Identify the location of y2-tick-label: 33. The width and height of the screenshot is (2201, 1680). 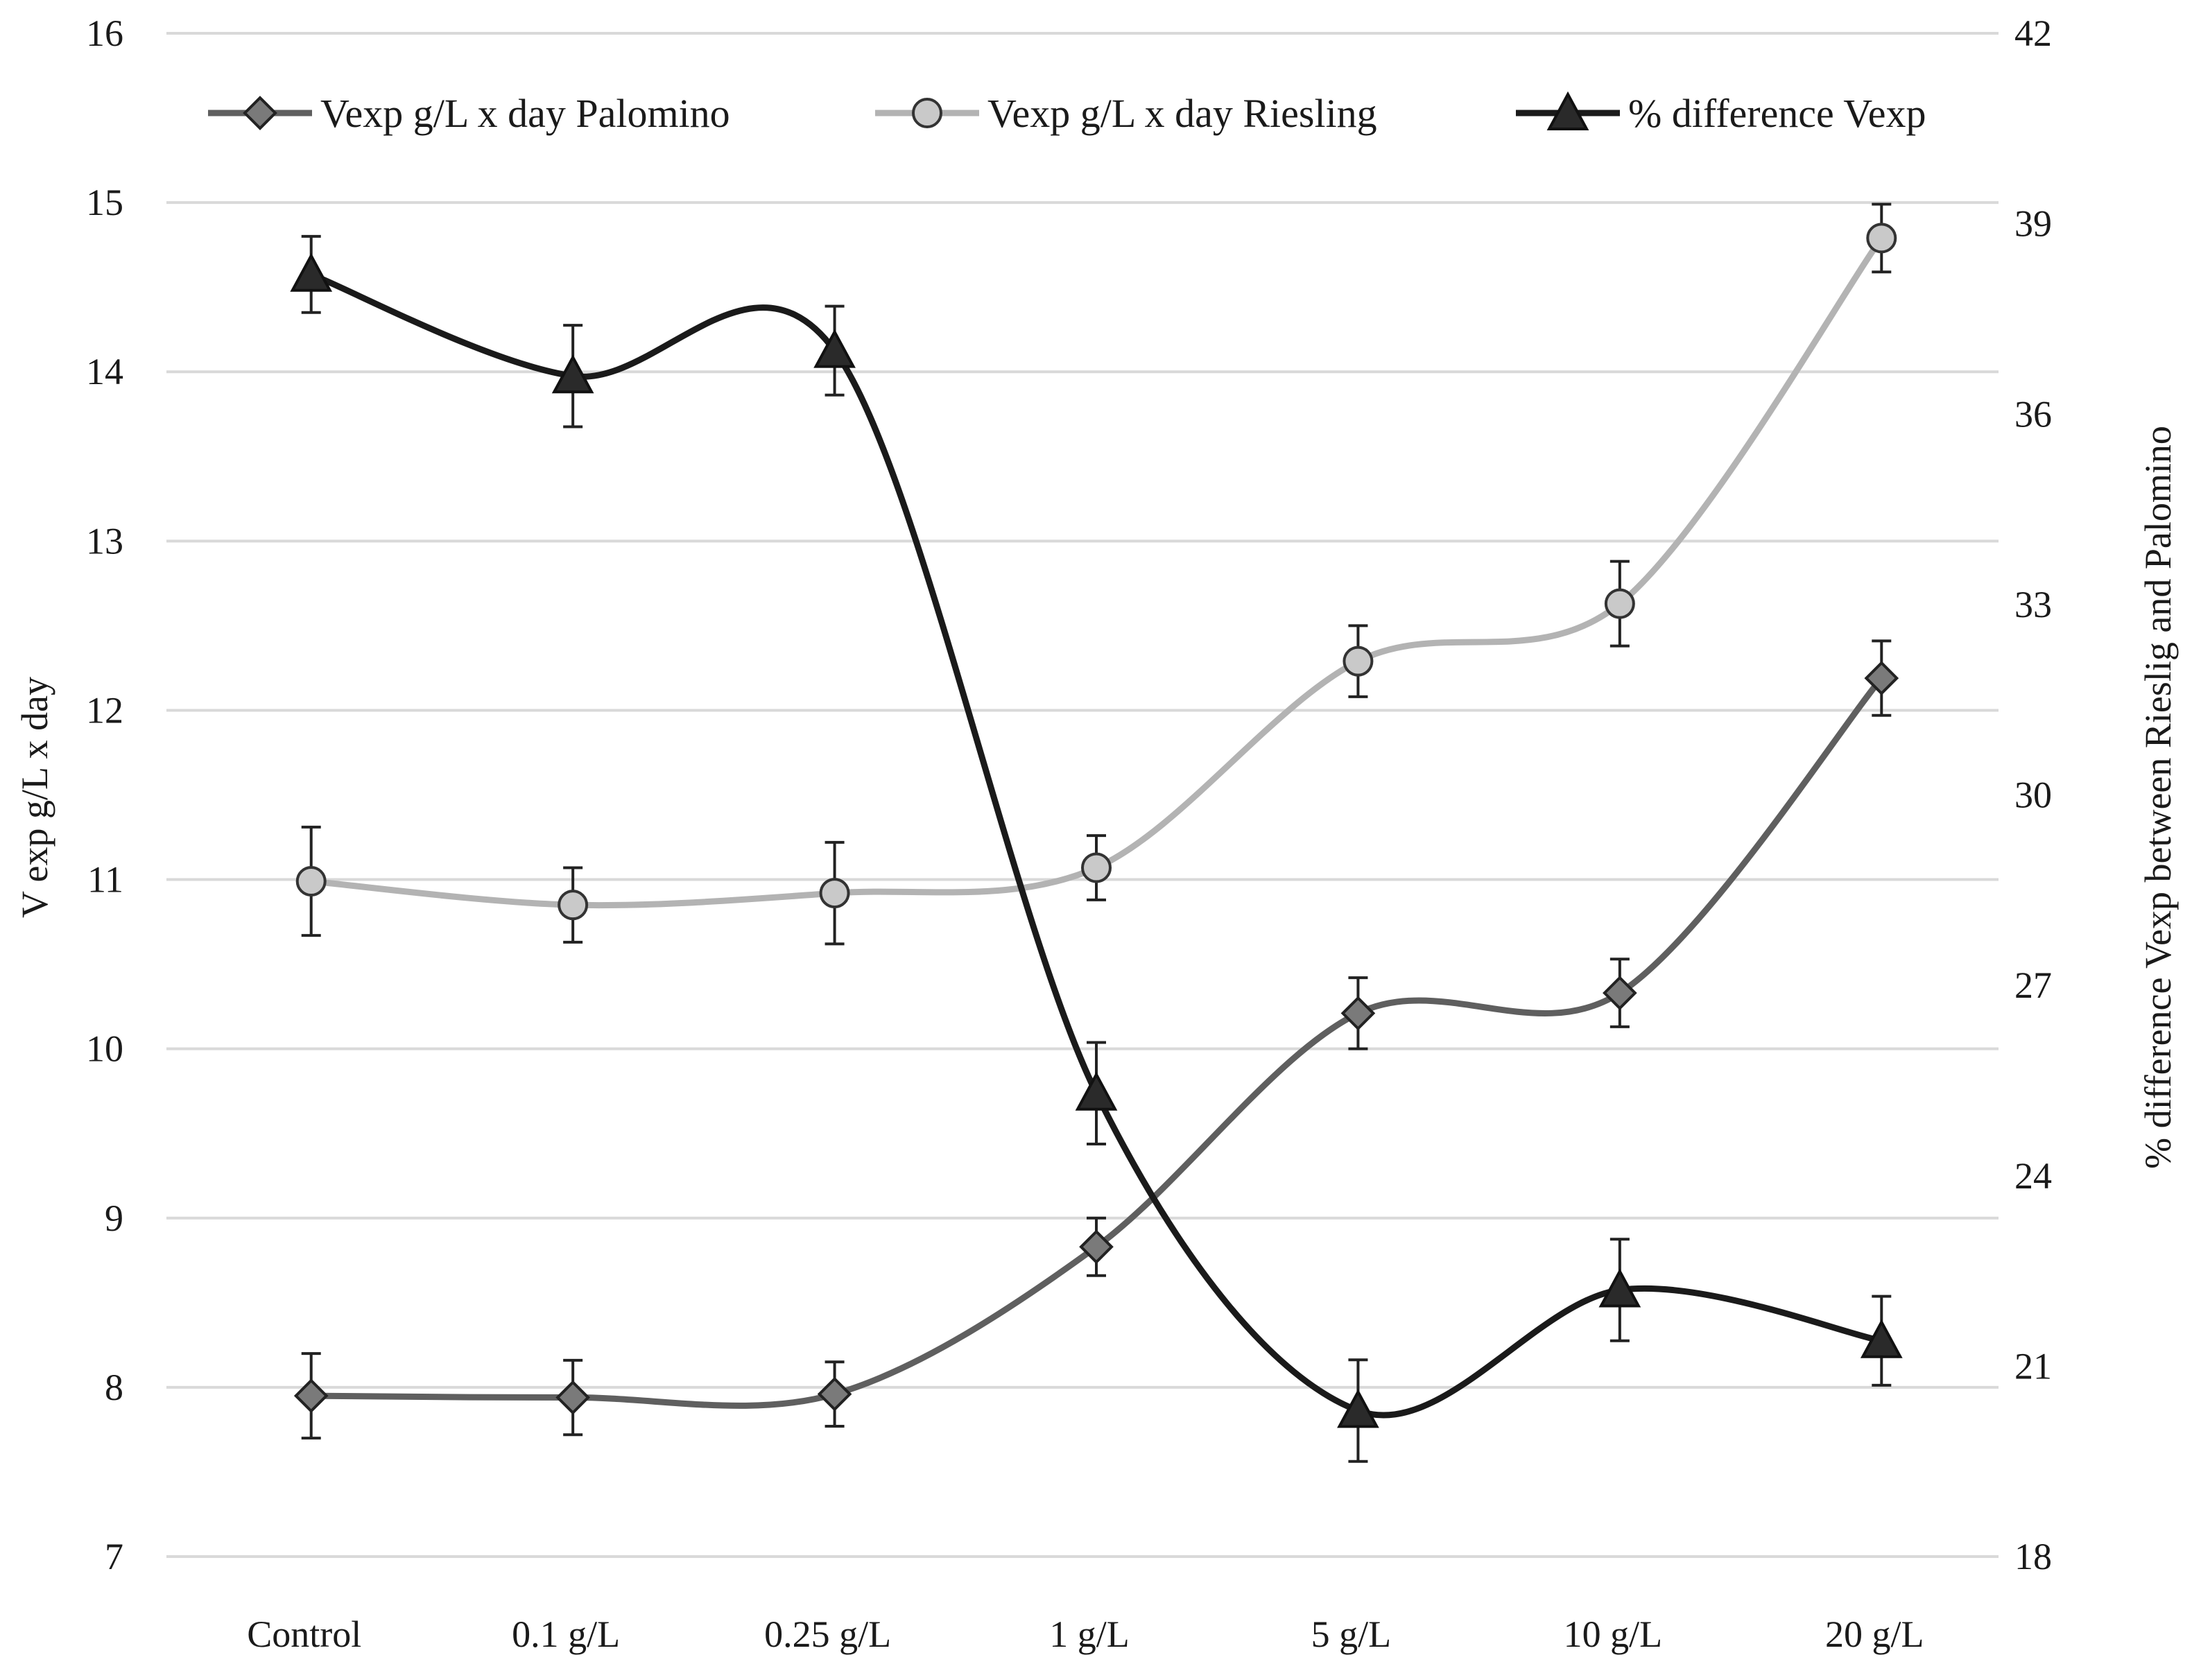
(2033, 604).